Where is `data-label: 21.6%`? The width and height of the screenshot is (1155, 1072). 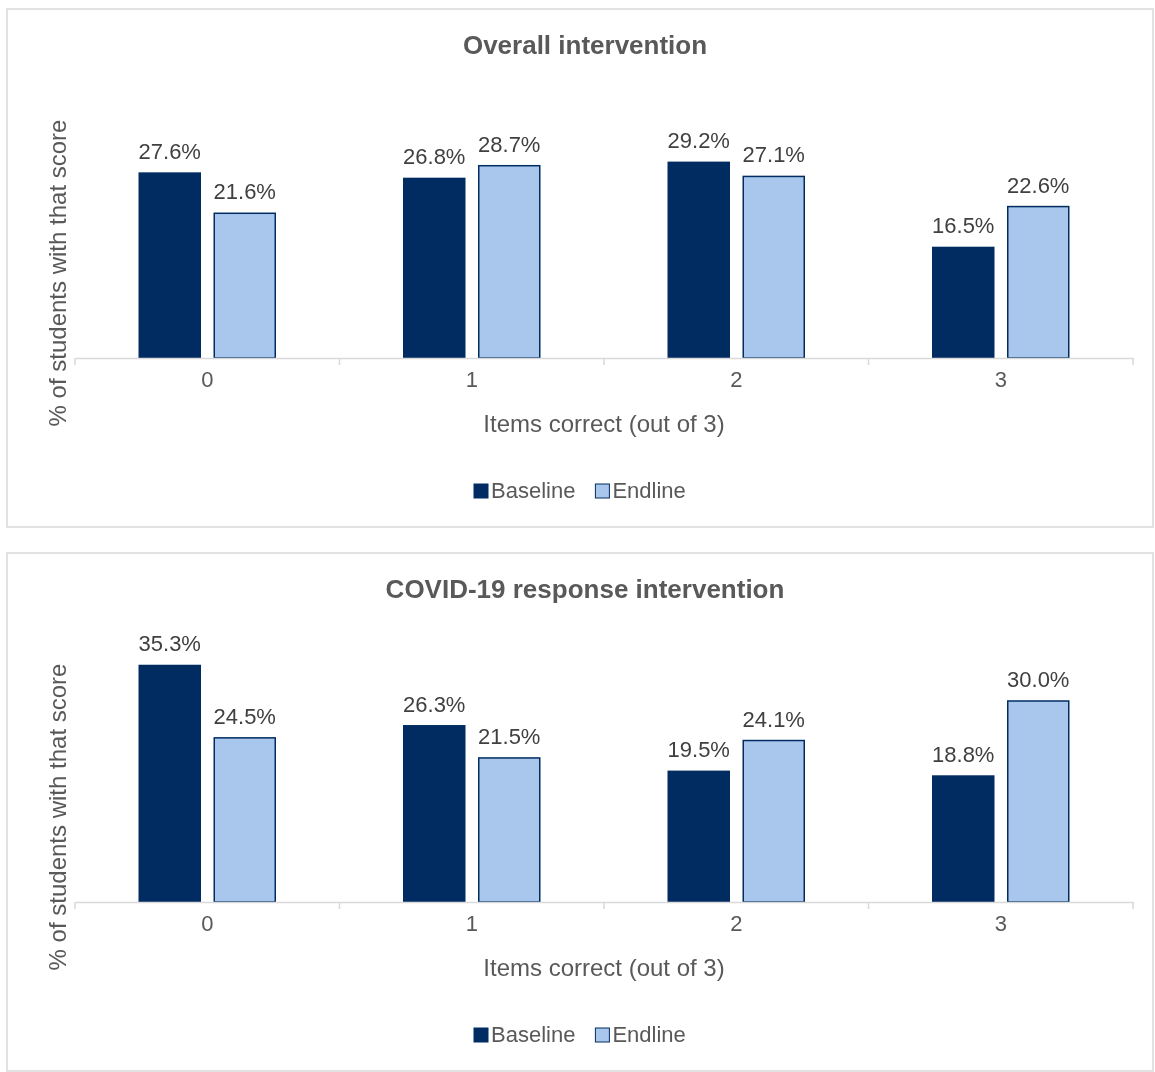
data-label: 21.6% is located at coordinates (244, 192).